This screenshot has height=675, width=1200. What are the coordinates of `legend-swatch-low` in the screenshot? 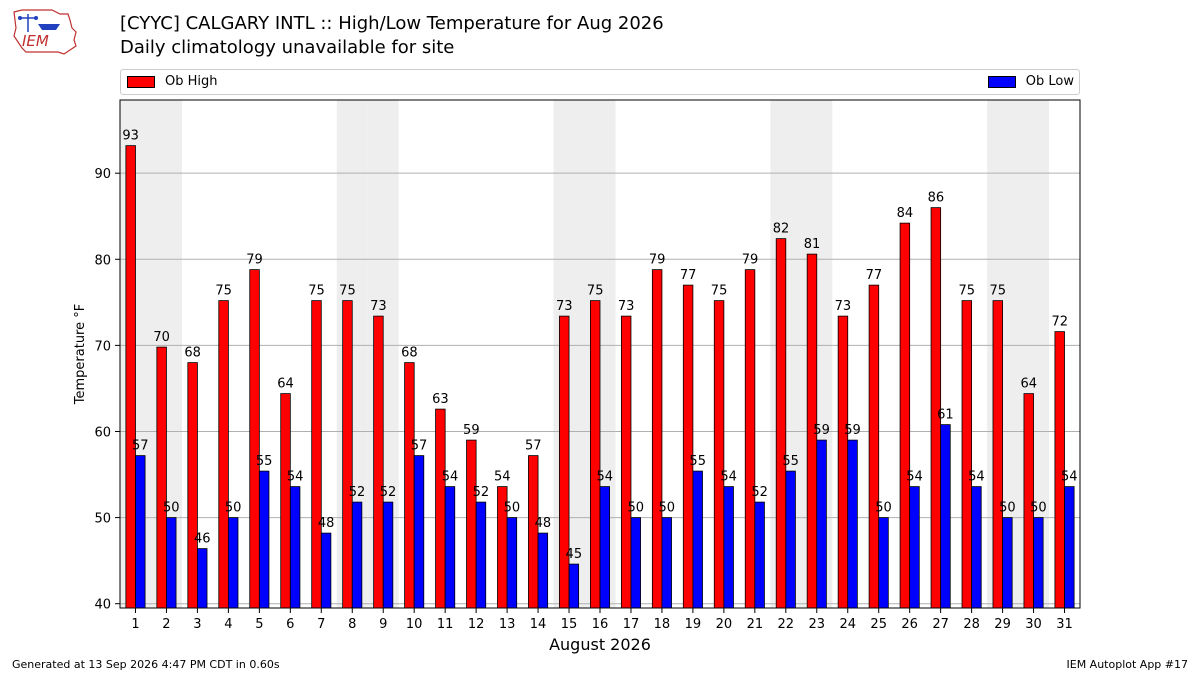 It's located at (1001, 81).